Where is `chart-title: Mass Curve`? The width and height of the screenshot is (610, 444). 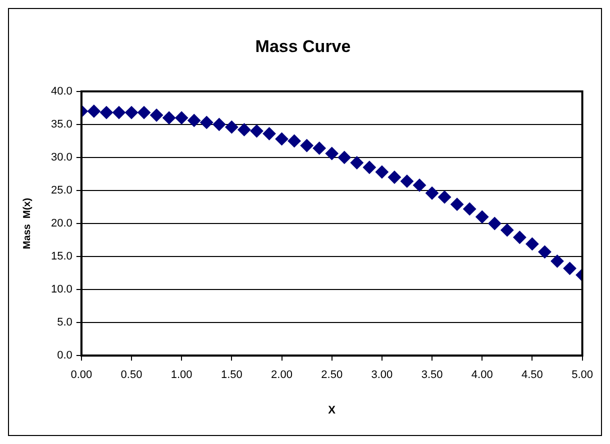
chart-title: Mass Curve is located at coordinates (303, 46).